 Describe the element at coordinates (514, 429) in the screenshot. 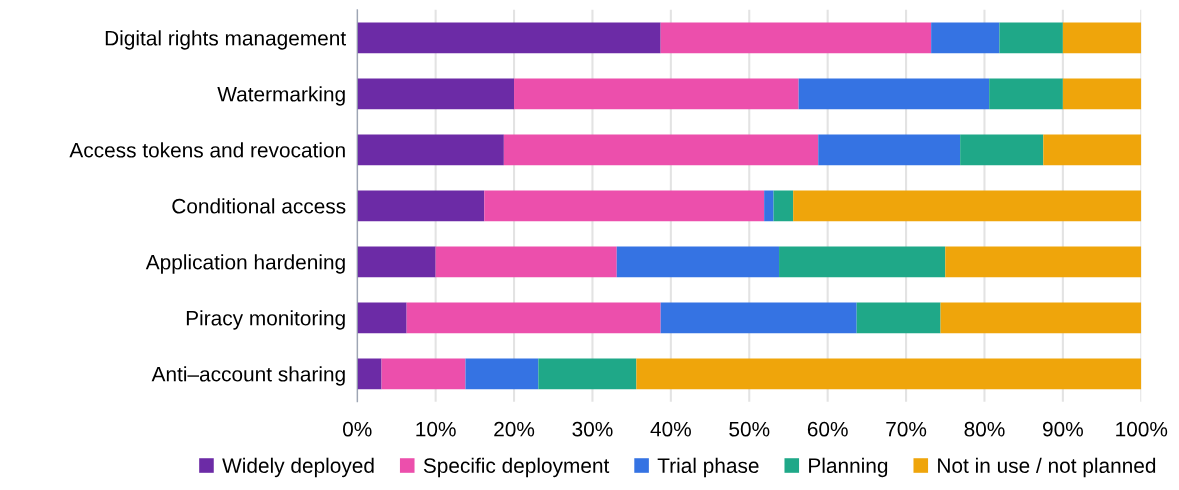

I see `x-tick-label: 20%` at that location.